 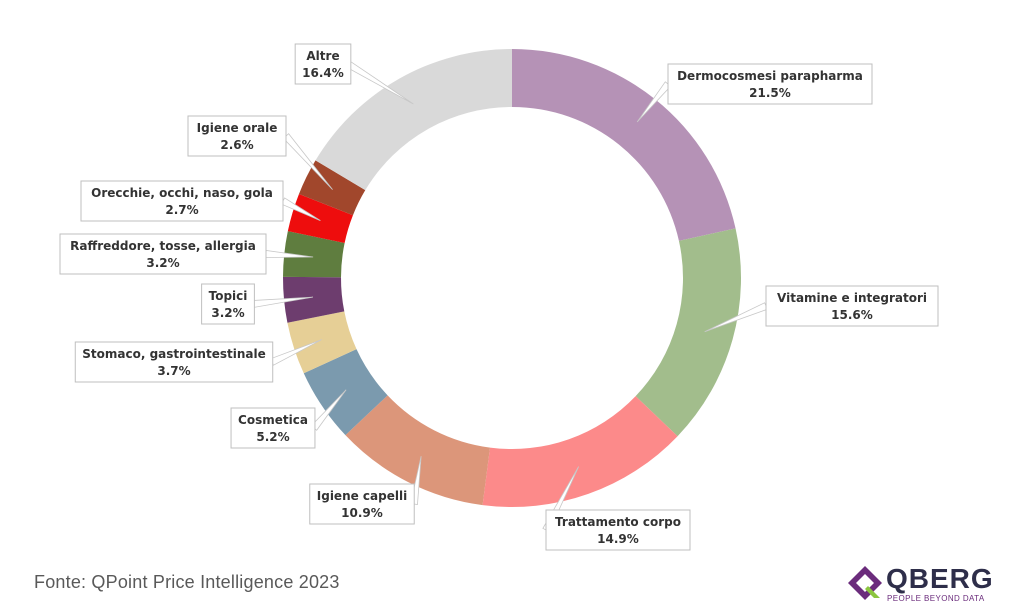 What do you see at coordinates (322, 56) in the screenshot?
I see `slice-label-altre: Altre` at bounding box center [322, 56].